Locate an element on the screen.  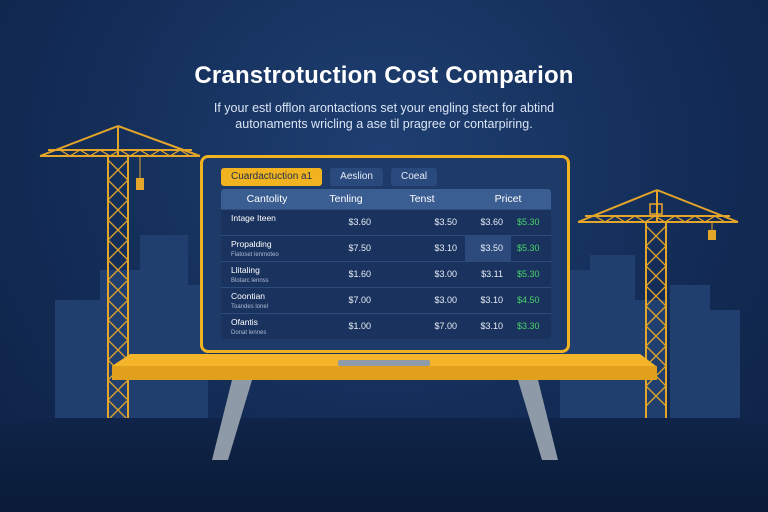
column-header-pricet: Pricet is located at coordinates (508, 199).